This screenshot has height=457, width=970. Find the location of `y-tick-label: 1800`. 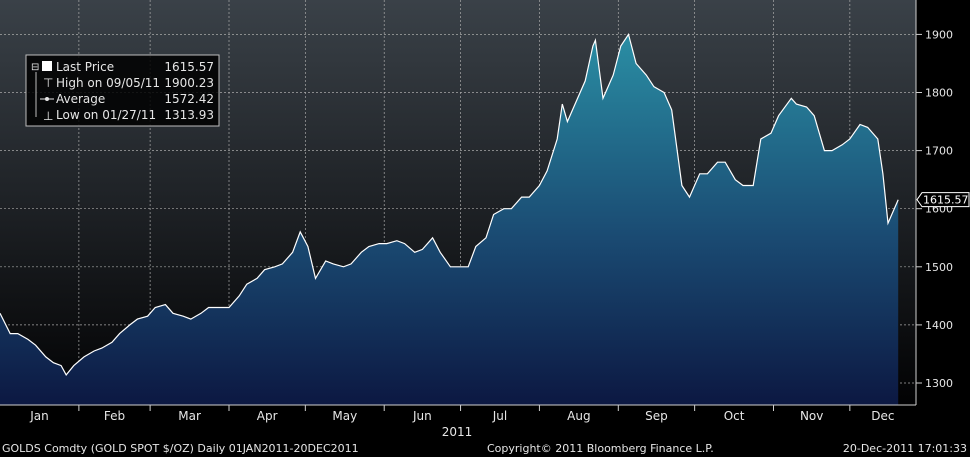

y-tick-label: 1800 is located at coordinates (939, 93).